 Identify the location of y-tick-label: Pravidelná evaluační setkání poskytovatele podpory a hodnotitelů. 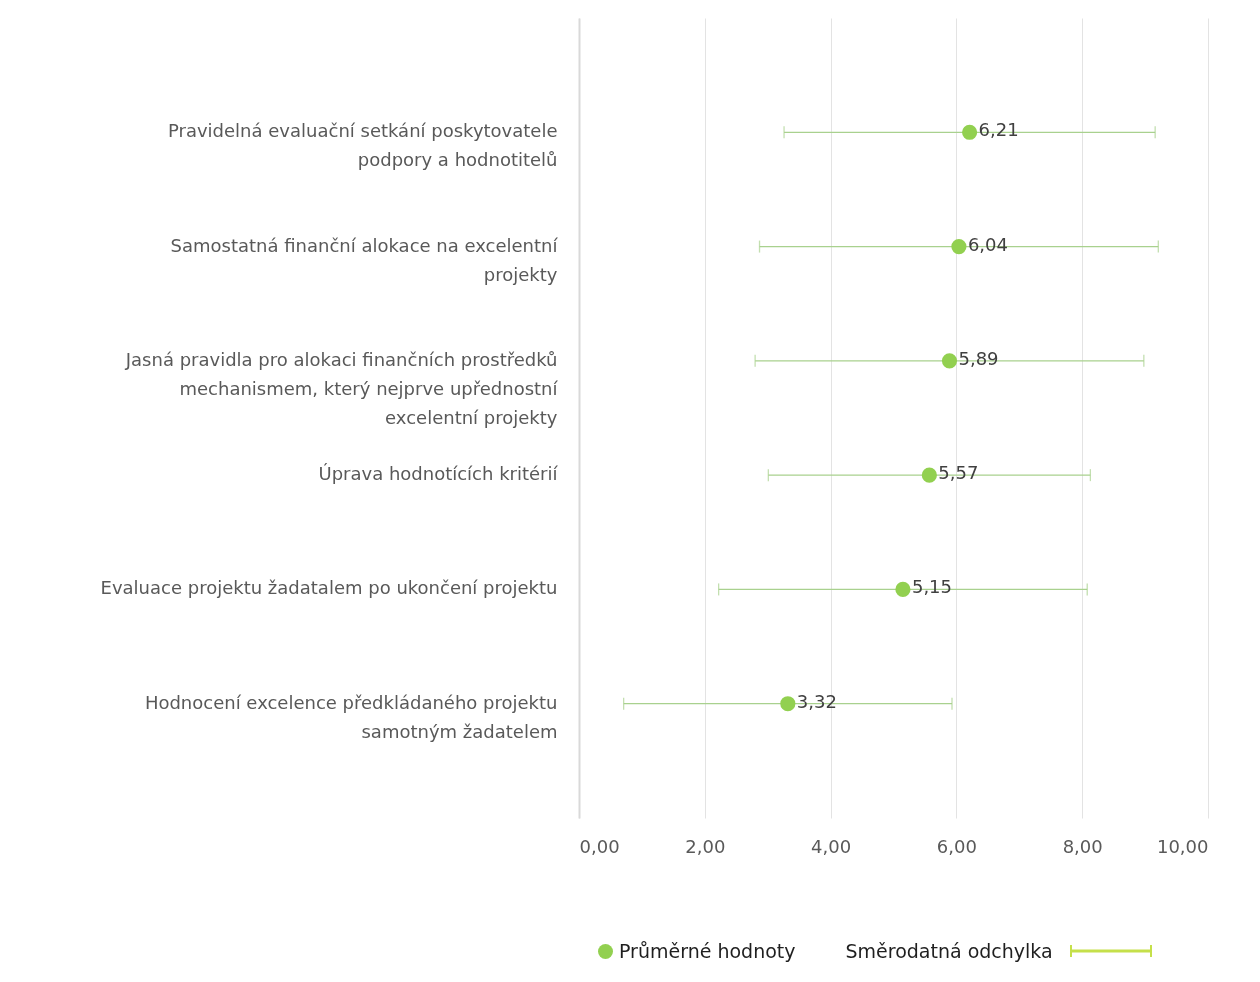
(363, 145).